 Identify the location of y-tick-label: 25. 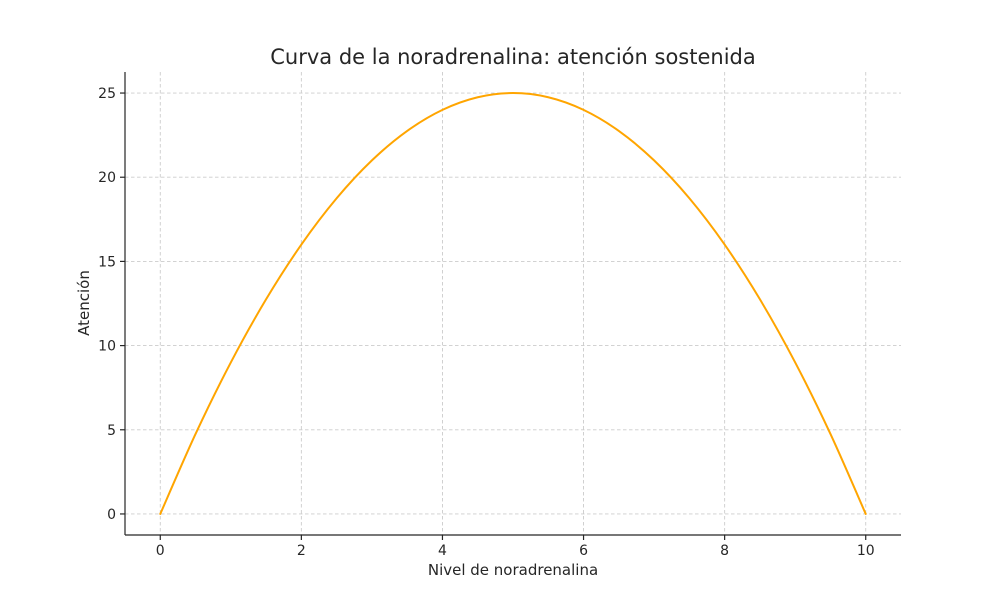
(107, 94).